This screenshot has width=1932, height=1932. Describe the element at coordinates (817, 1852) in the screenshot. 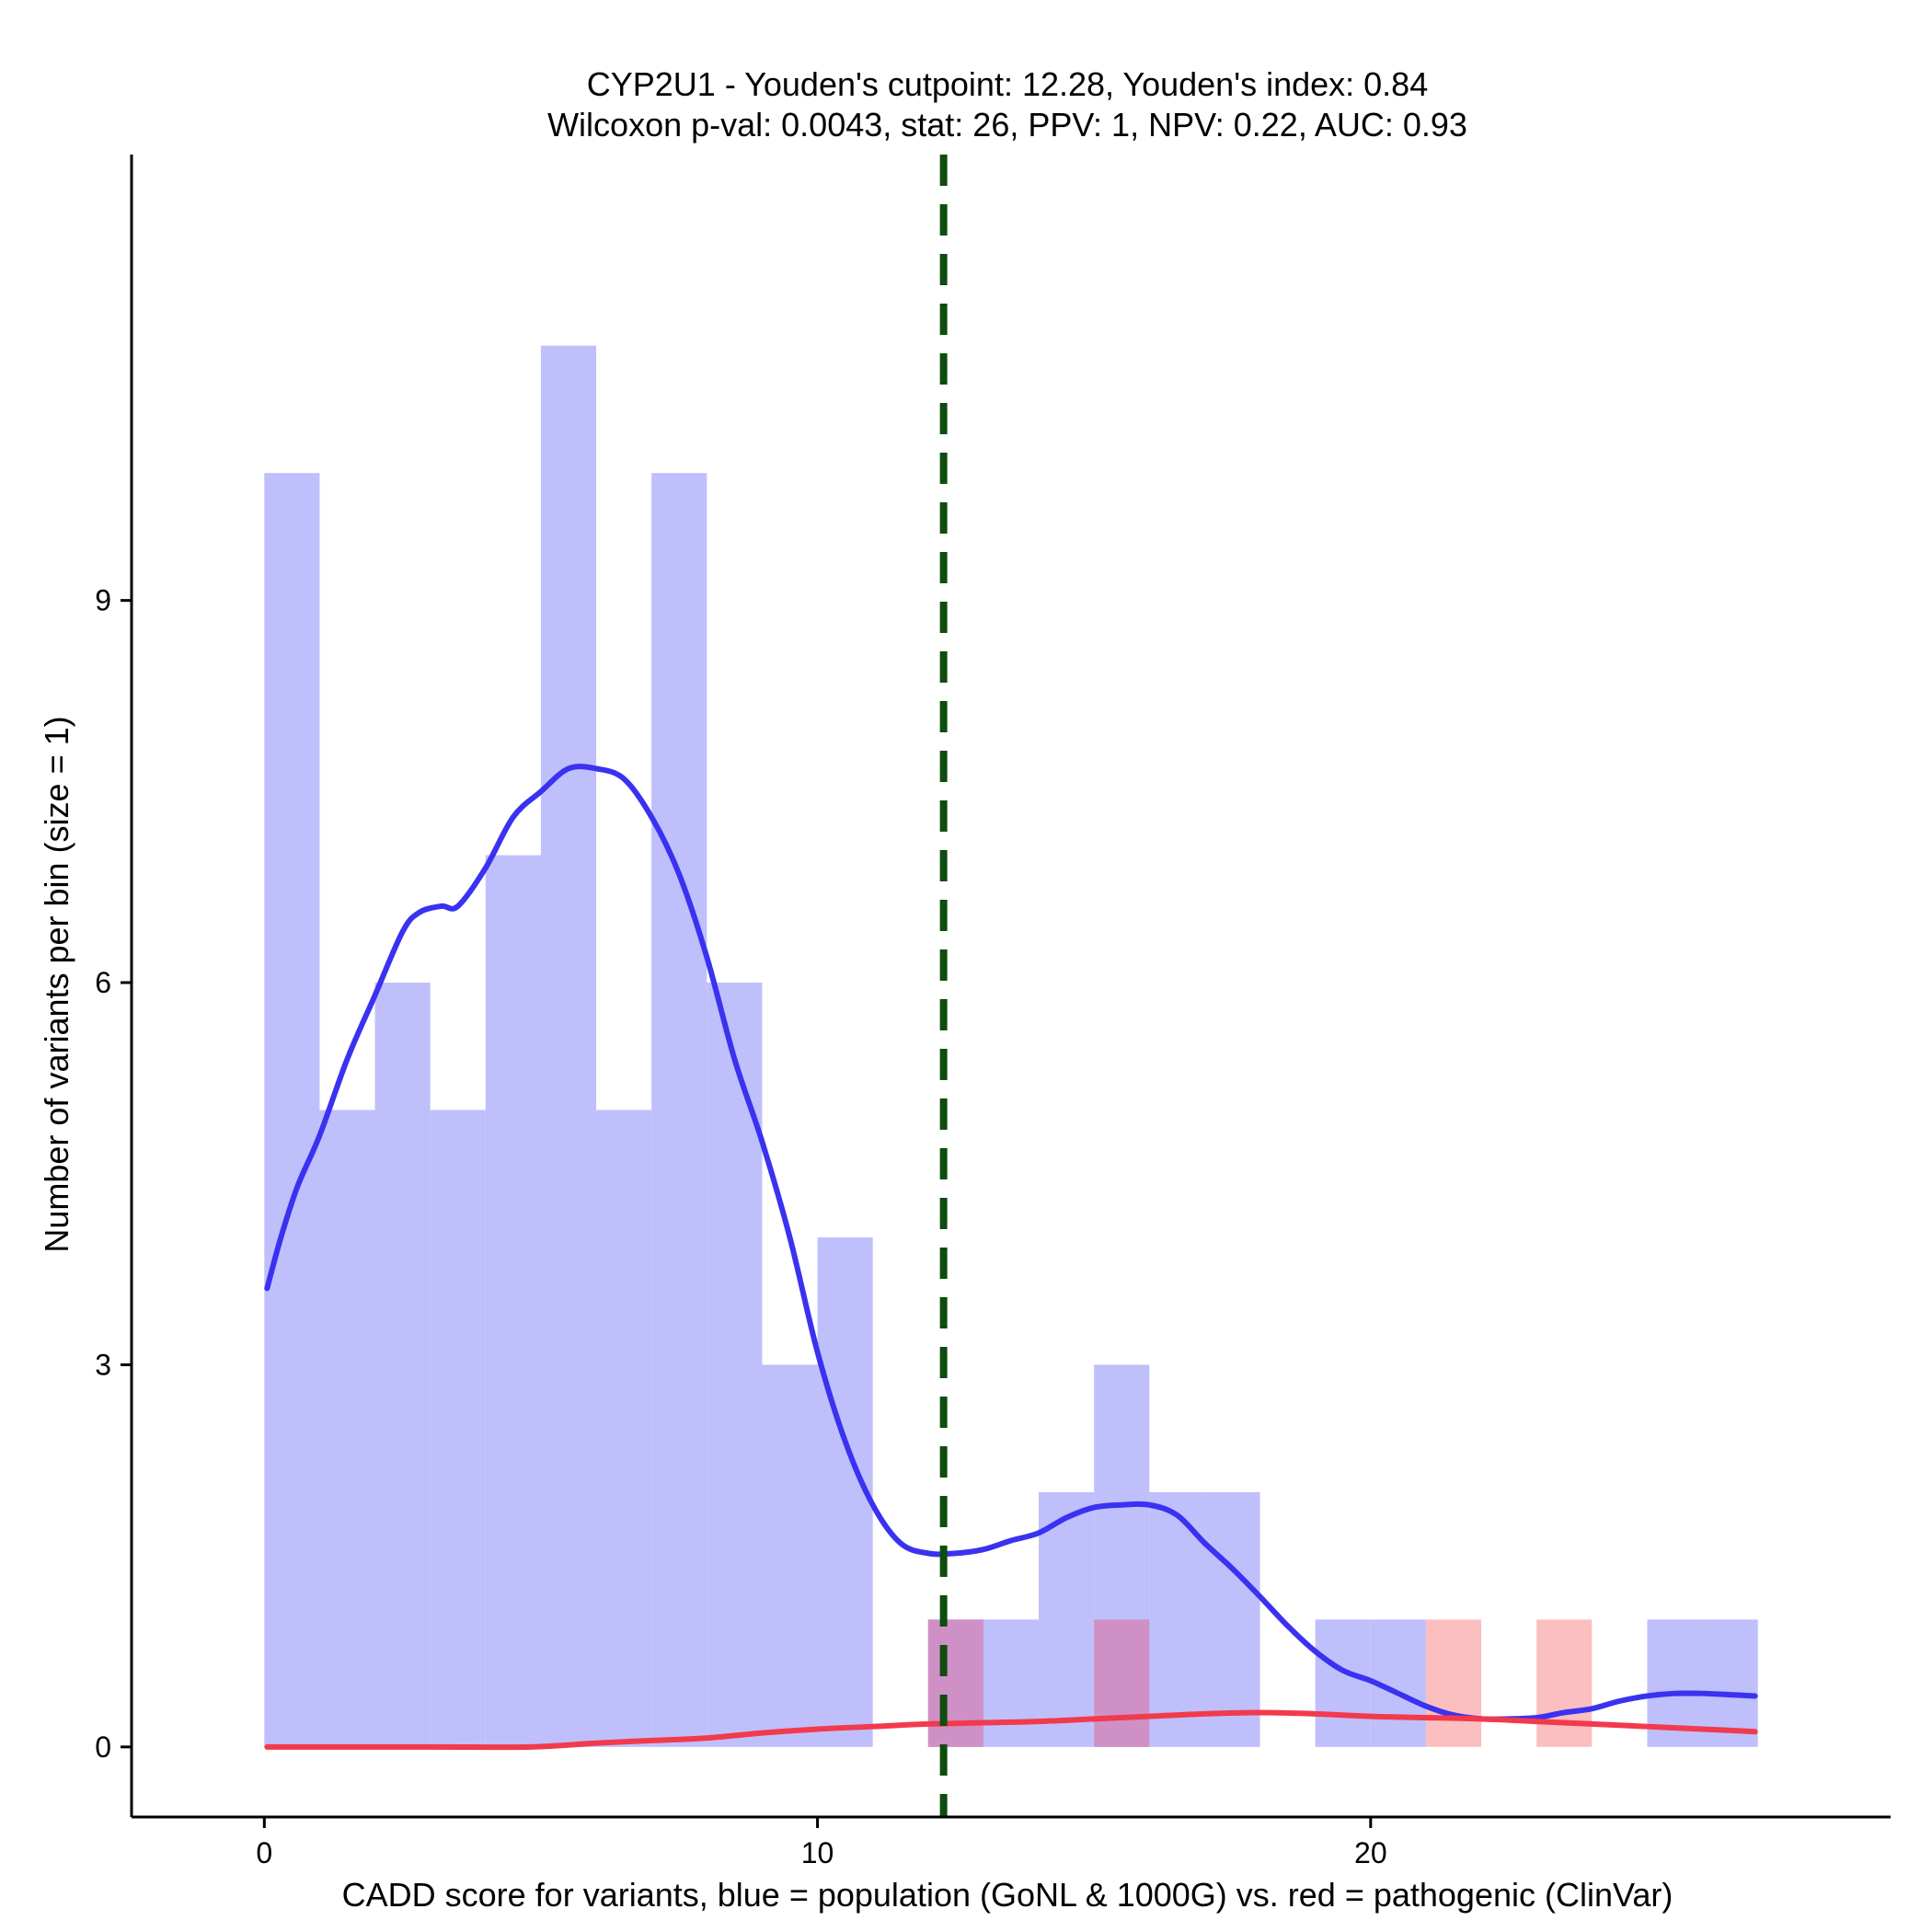

I see `x-tick-label: 10` at that location.